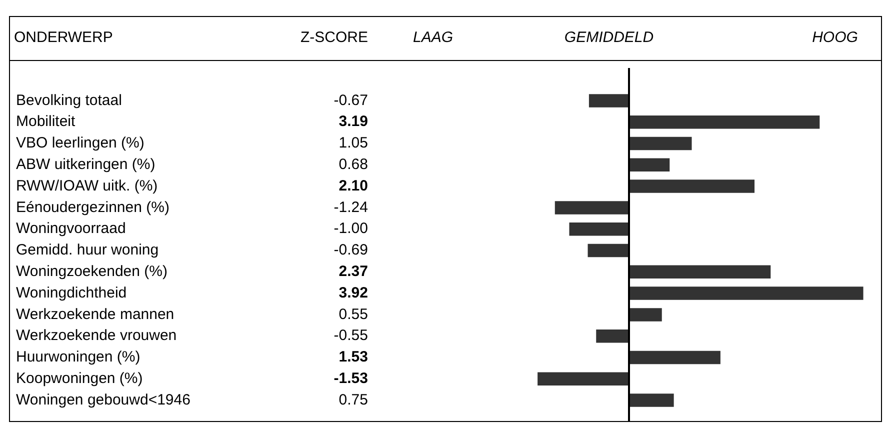 The height and width of the screenshot is (423, 891). What do you see at coordinates (353, 121) in the screenshot?
I see `data-label: 3.19` at bounding box center [353, 121].